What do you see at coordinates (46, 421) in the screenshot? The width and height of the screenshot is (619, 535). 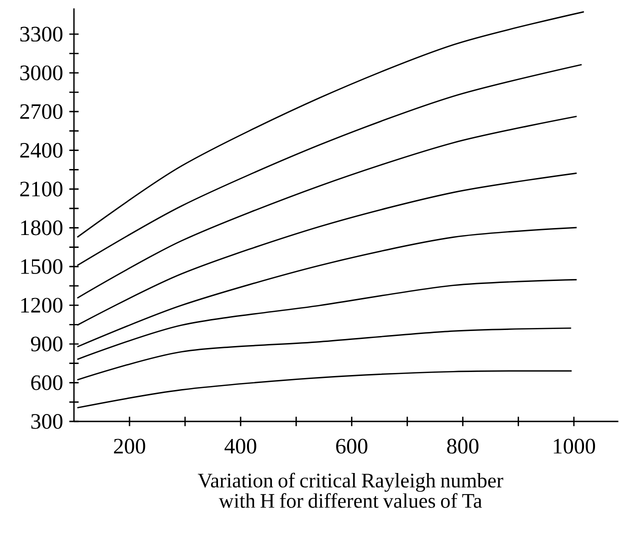 I see `y-tick-label: 300` at bounding box center [46, 421].